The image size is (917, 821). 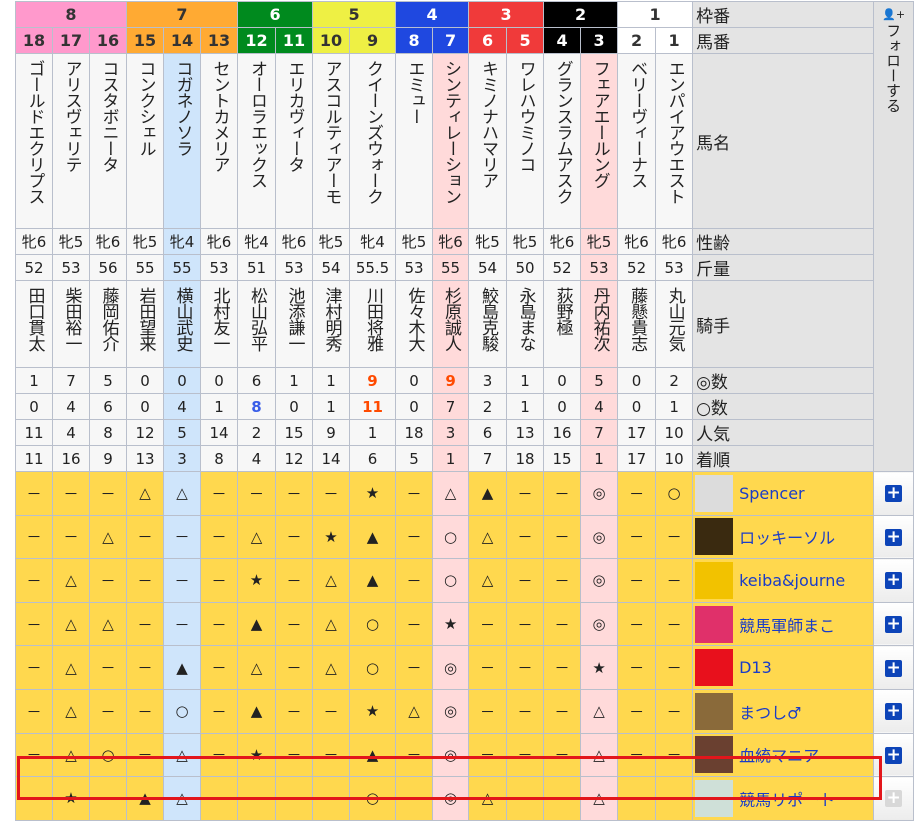 What do you see at coordinates (792, 580) in the screenshot?
I see `predictor-name-link: keiba&journe` at bounding box center [792, 580].